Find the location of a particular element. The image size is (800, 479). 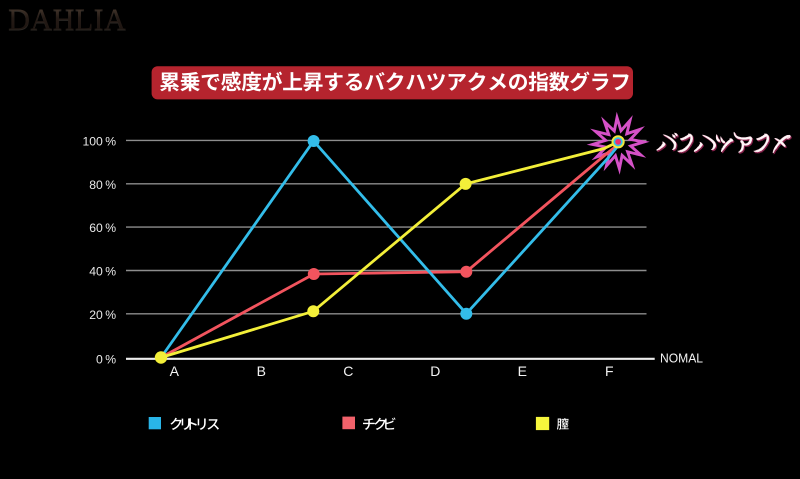

svg-text: NOMAL is located at coordinates (681, 358).